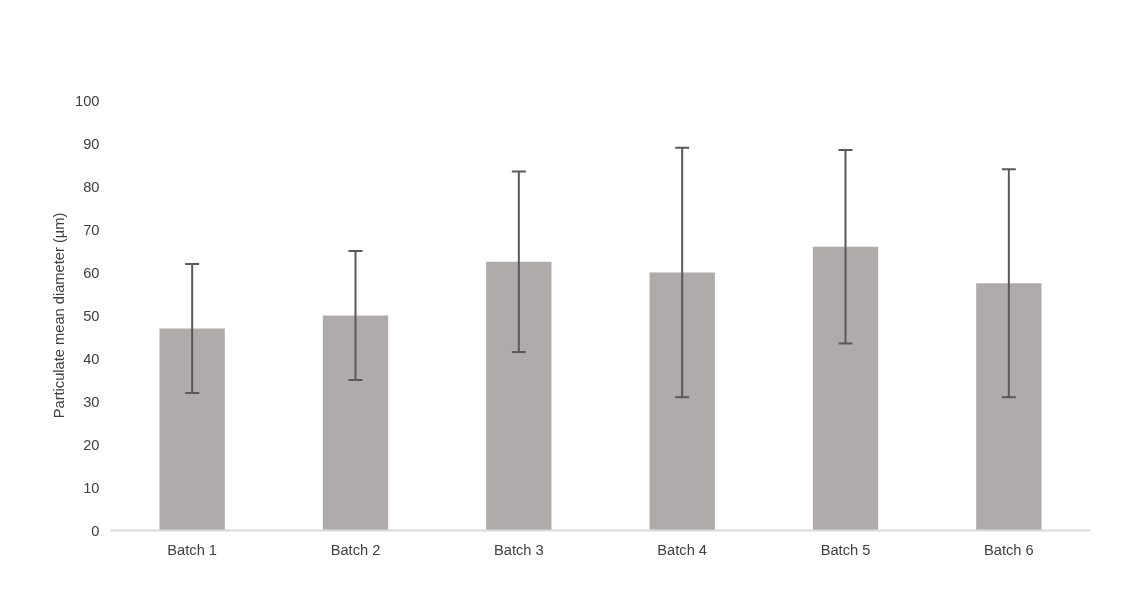  Describe the element at coordinates (87, 100) in the screenshot. I see `y-tick-label: 100` at that location.